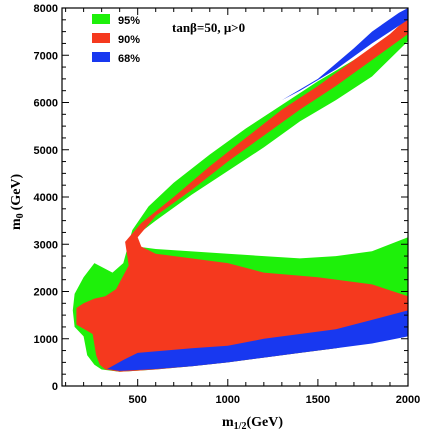 This screenshot has height=436, width=422. I want to click on x-axis-label-sub: 1/2, so click(240, 426).